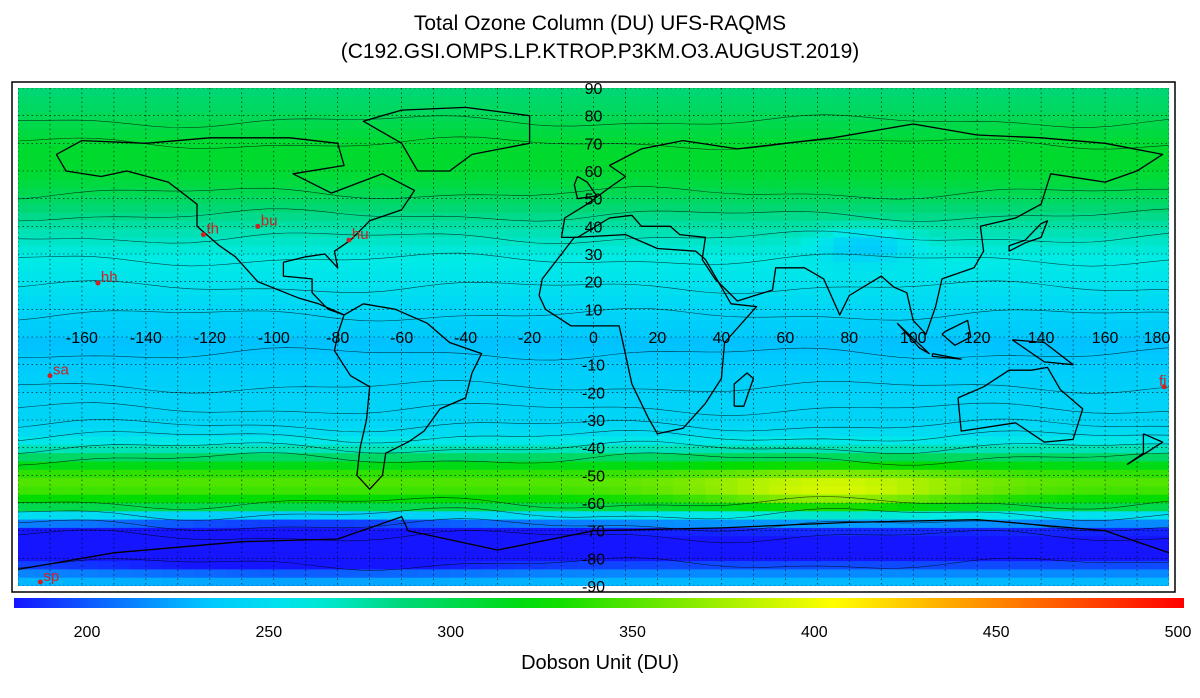 This screenshot has width=1200, height=698. Describe the element at coordinates (269, 632) in the screenshot. I see `colorbar-tick-label: 250` at that location.